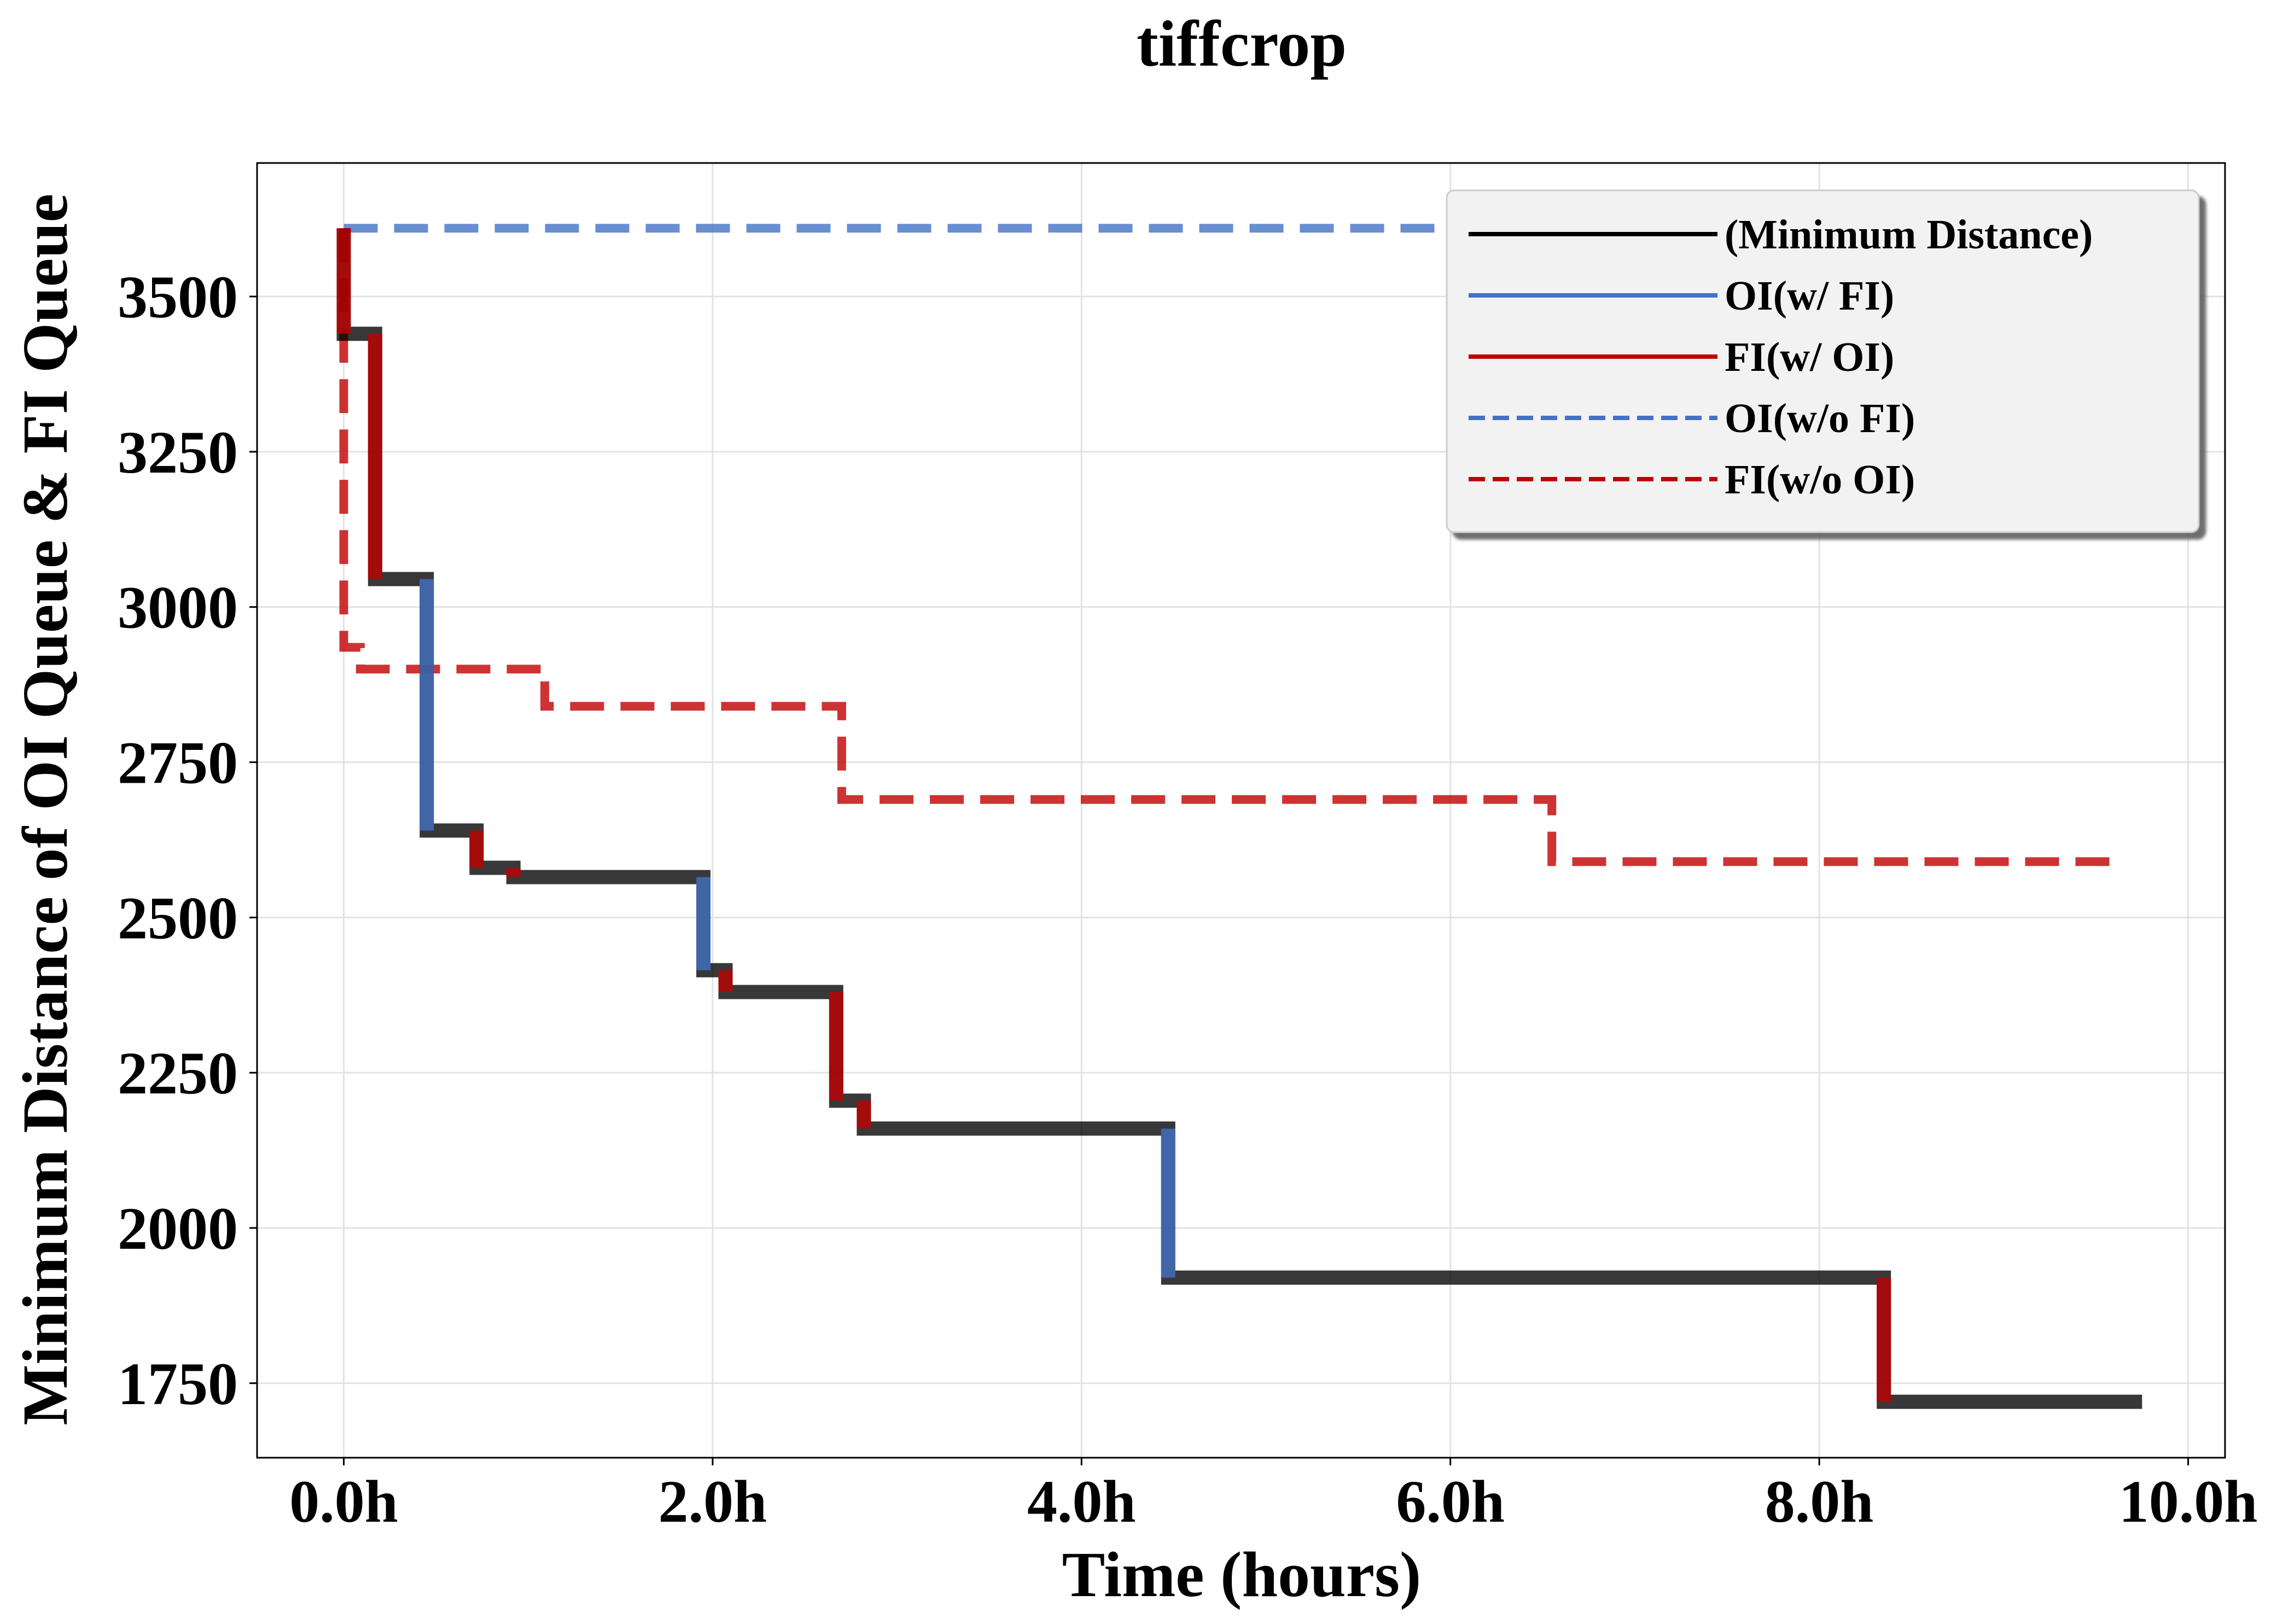  Describe the element at coordinates (188, 840) in the screenshot. I see `y-axis-ticks: 1750 2000 2250 2500 2750 3000 3250 3500` at that location.